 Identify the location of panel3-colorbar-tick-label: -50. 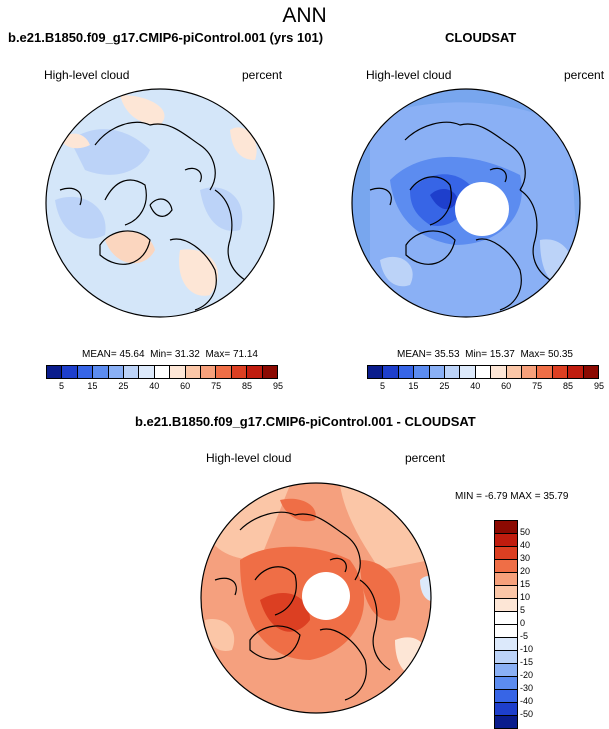
(527, 714).